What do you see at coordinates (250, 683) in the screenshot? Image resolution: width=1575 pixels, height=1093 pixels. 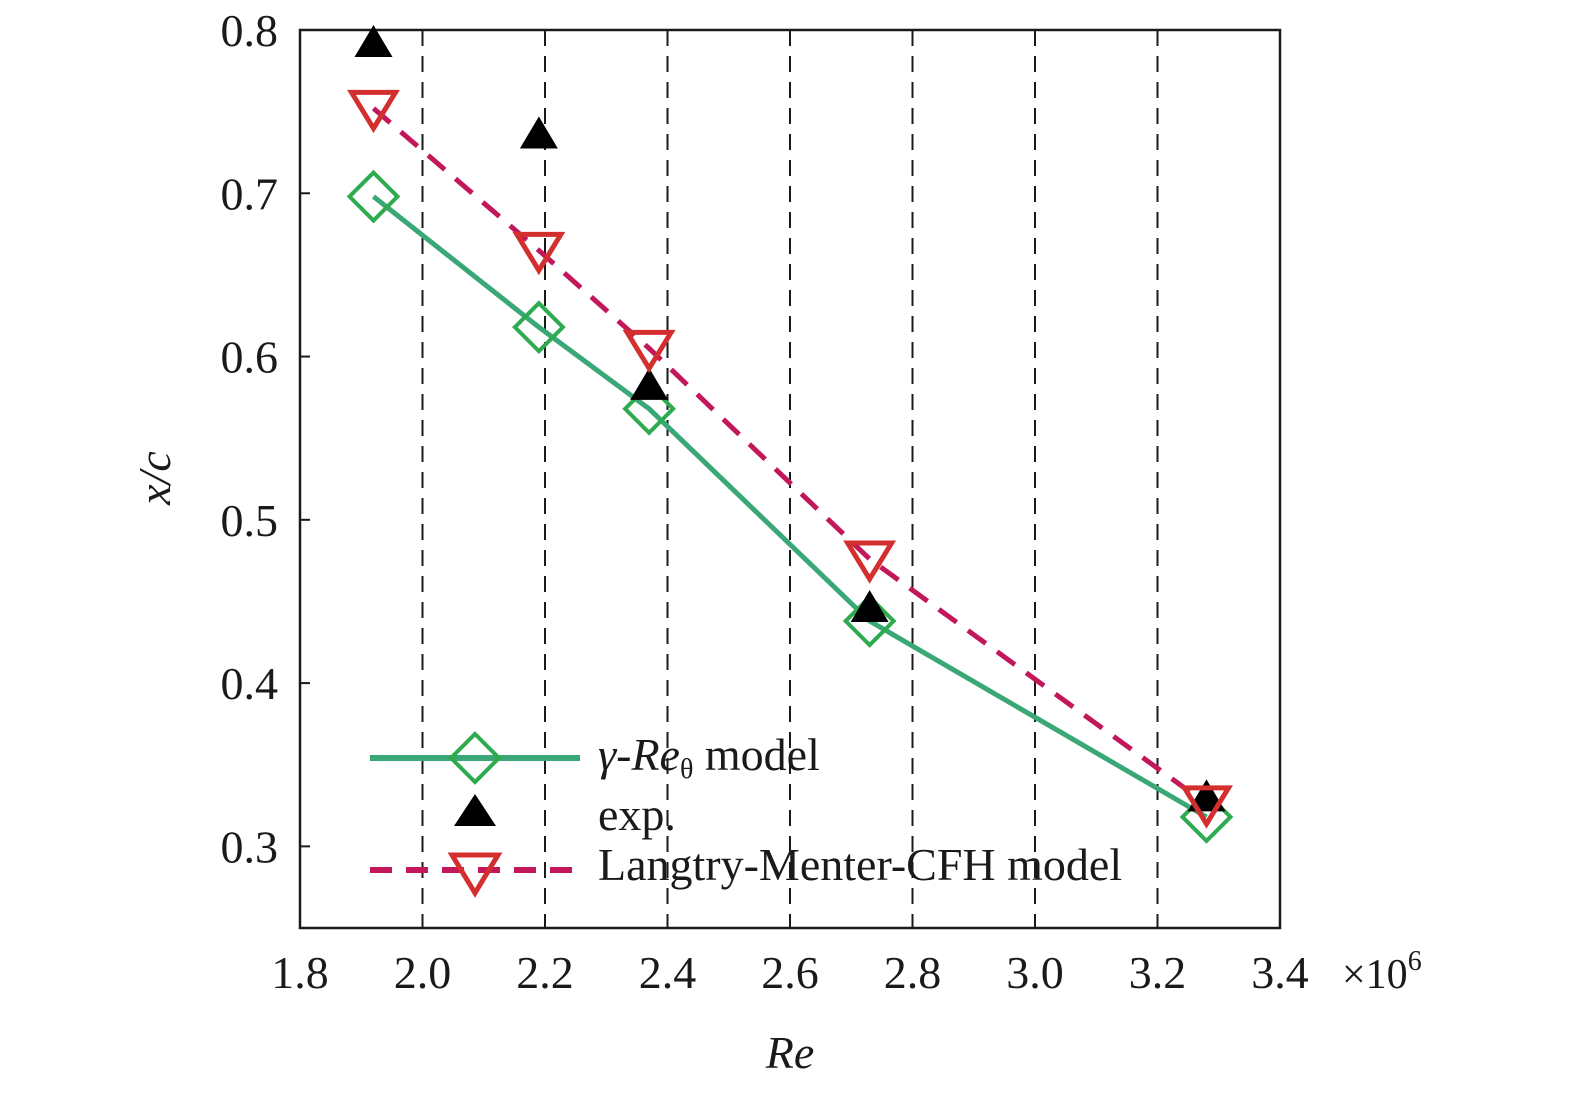 I see `y-tick-label: 0.4` at bounding box center [250, 683].